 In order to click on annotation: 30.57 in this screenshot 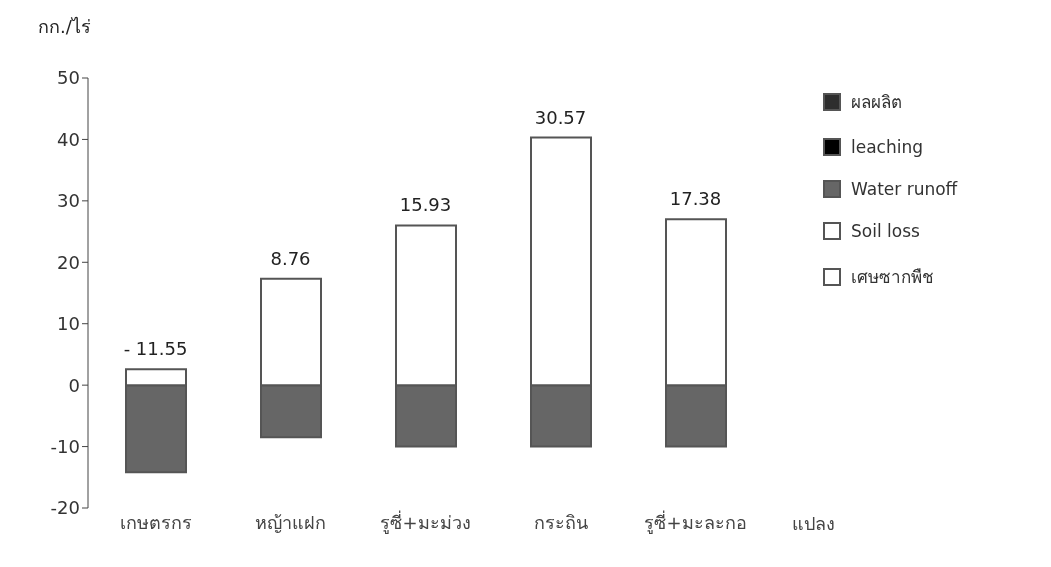, I will do `click(560, 117)`.